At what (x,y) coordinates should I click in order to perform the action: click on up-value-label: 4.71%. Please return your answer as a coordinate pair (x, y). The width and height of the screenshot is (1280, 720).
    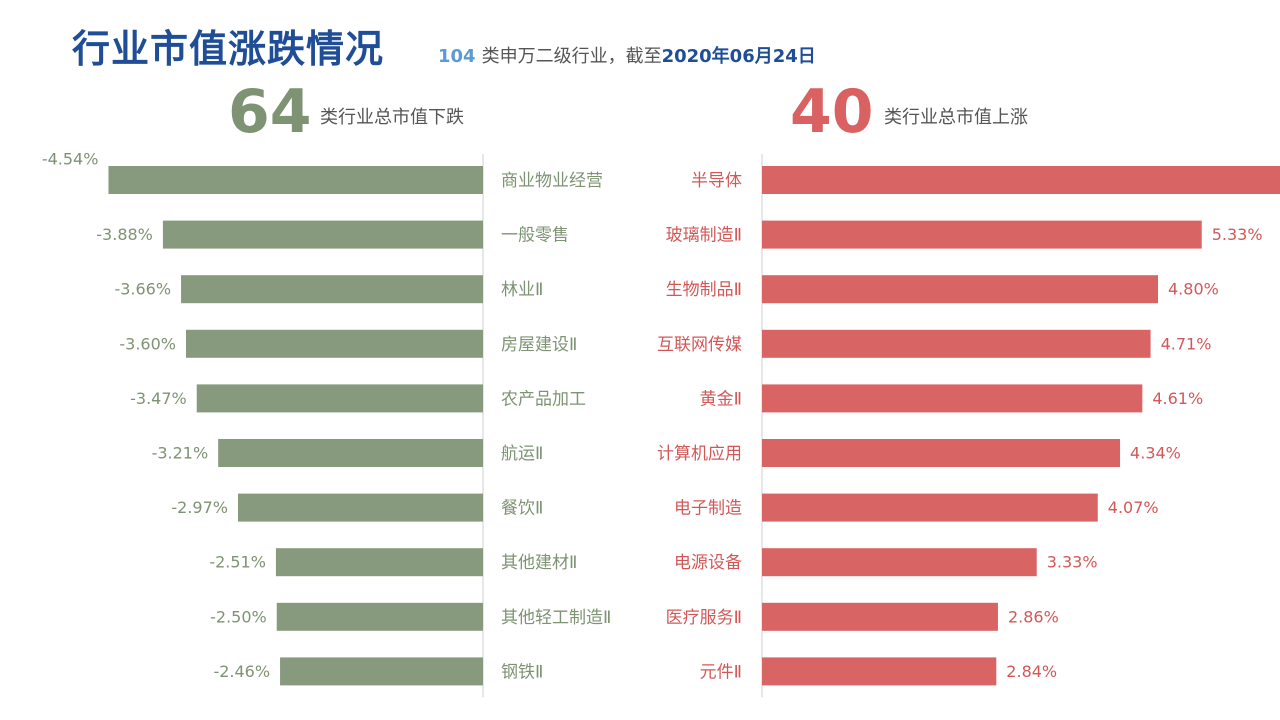
    Looking at the image, I should click on (1186, 343).